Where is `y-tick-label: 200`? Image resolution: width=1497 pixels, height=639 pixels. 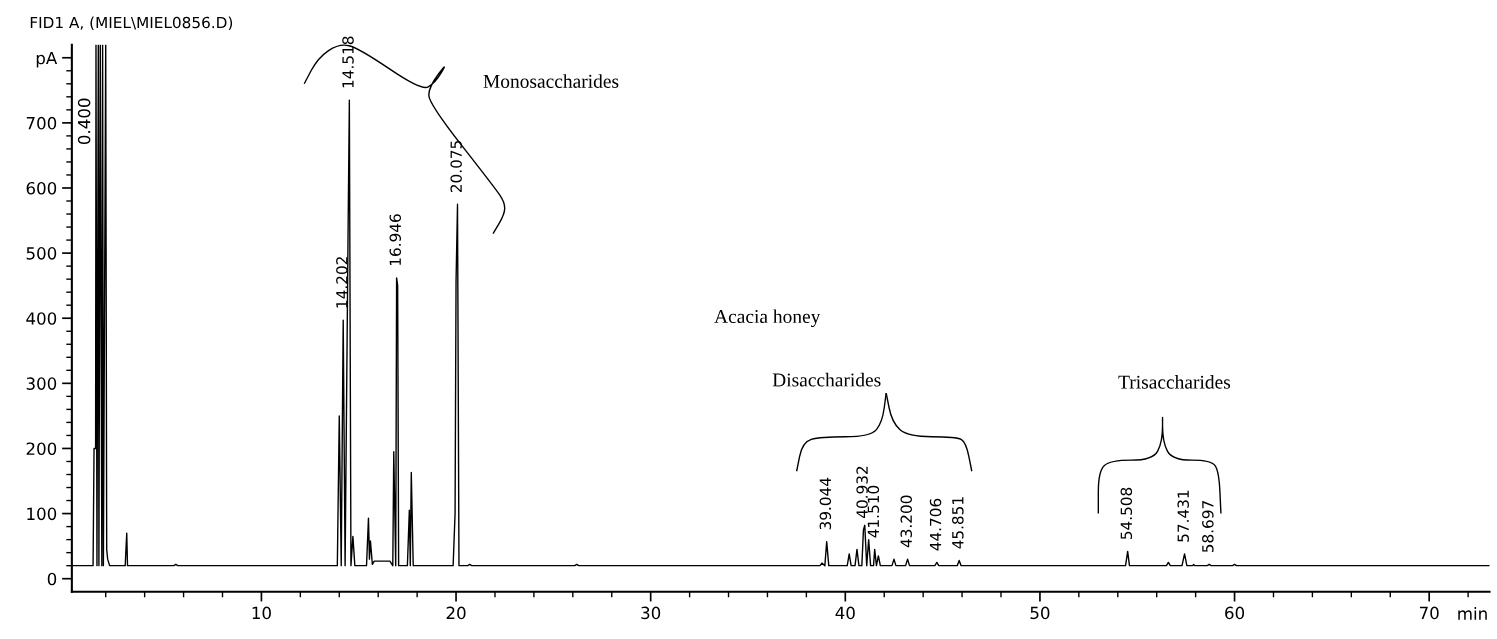 y-tick-label: 200 is located at coordinates (41, 449).